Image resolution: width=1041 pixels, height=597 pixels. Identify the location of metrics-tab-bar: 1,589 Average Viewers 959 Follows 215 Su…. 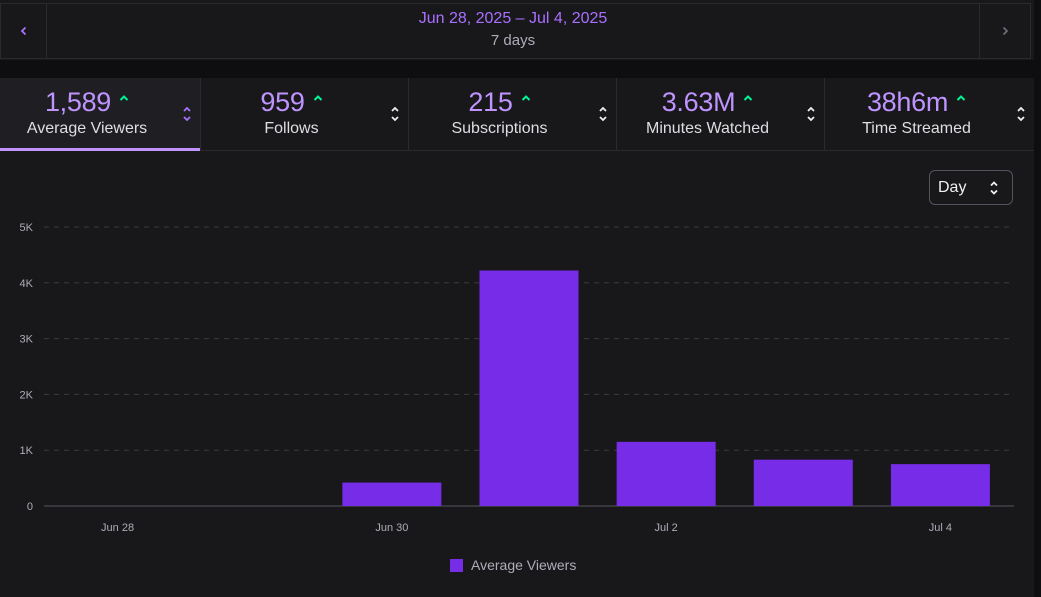
(517, 114).